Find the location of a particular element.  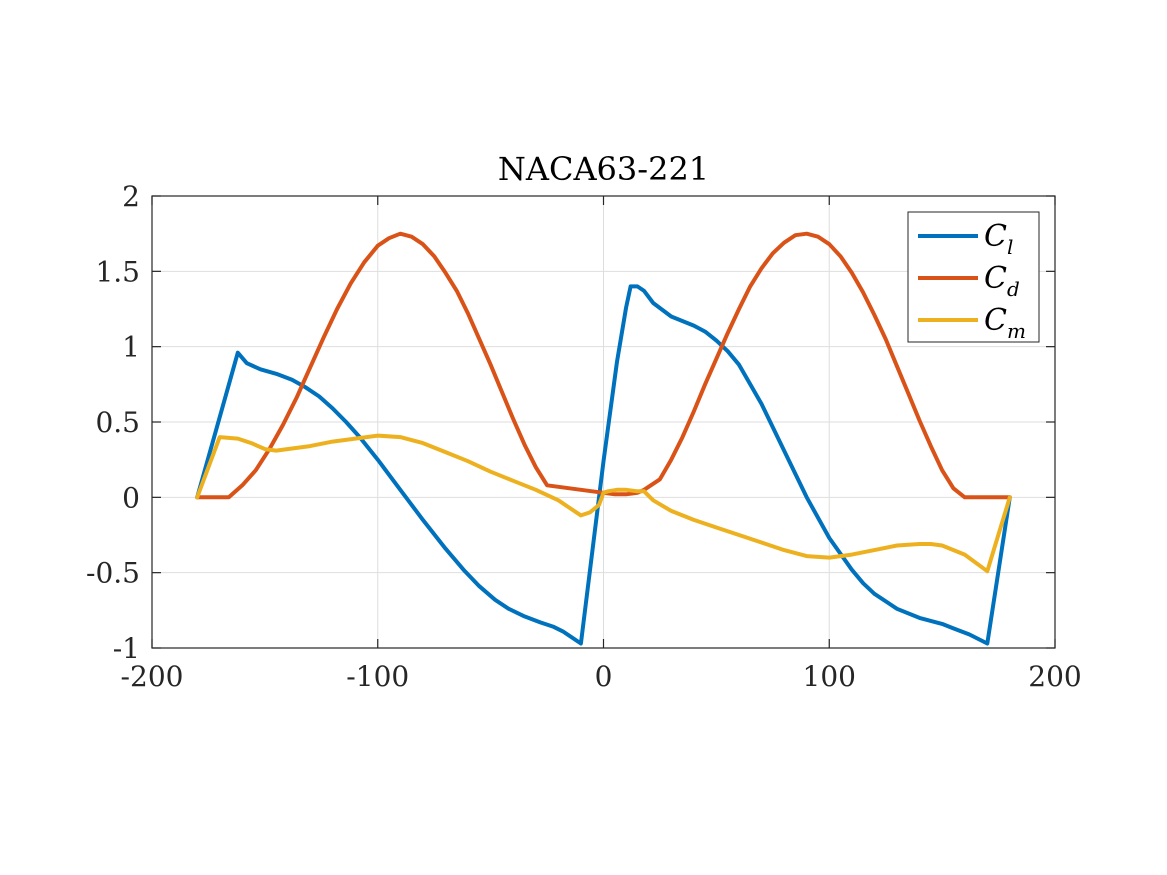

legend-label-subscript: m is located at coordinates (1016, 331).